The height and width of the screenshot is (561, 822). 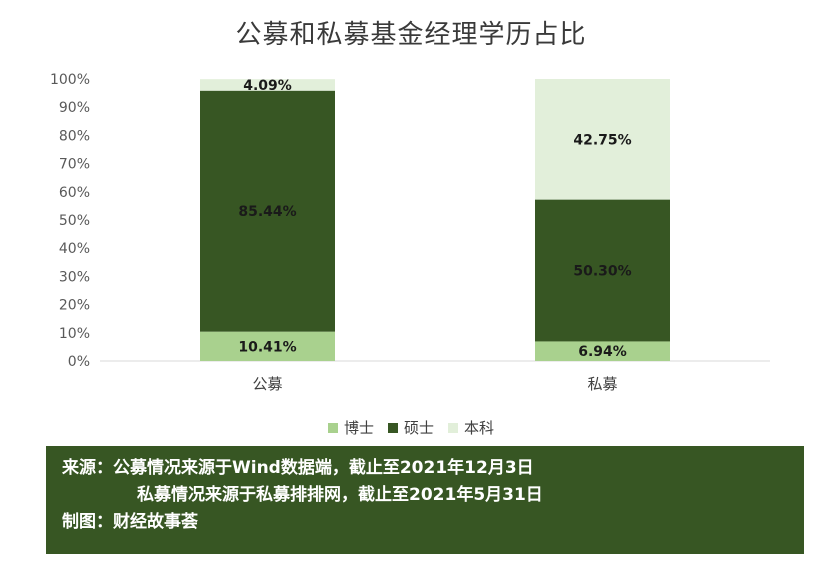 I want to click on y-tick-label: 20%, so click(x=74, y=306).